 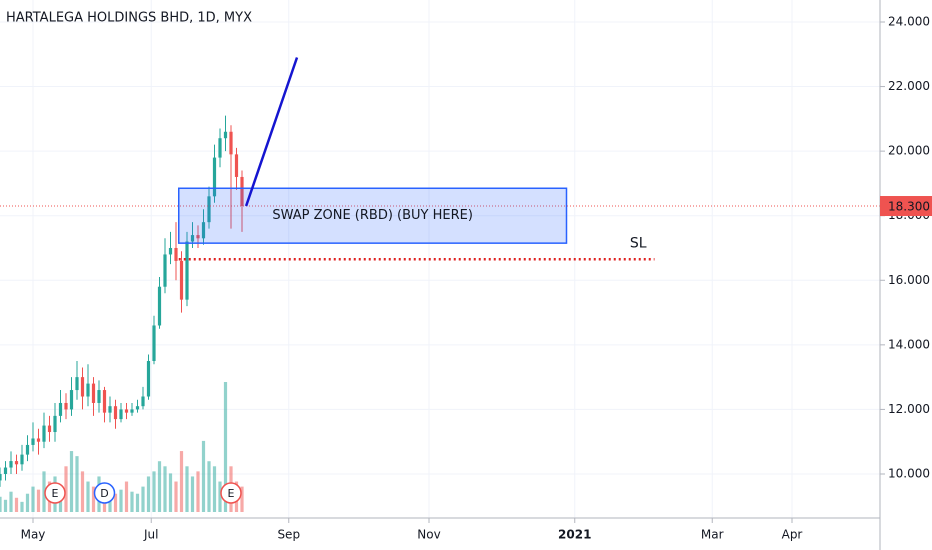 What do you see at coordinates (638, 243) in the screenshot?
I see `stop-loss-label: SL` at bounding box center [638, 243].